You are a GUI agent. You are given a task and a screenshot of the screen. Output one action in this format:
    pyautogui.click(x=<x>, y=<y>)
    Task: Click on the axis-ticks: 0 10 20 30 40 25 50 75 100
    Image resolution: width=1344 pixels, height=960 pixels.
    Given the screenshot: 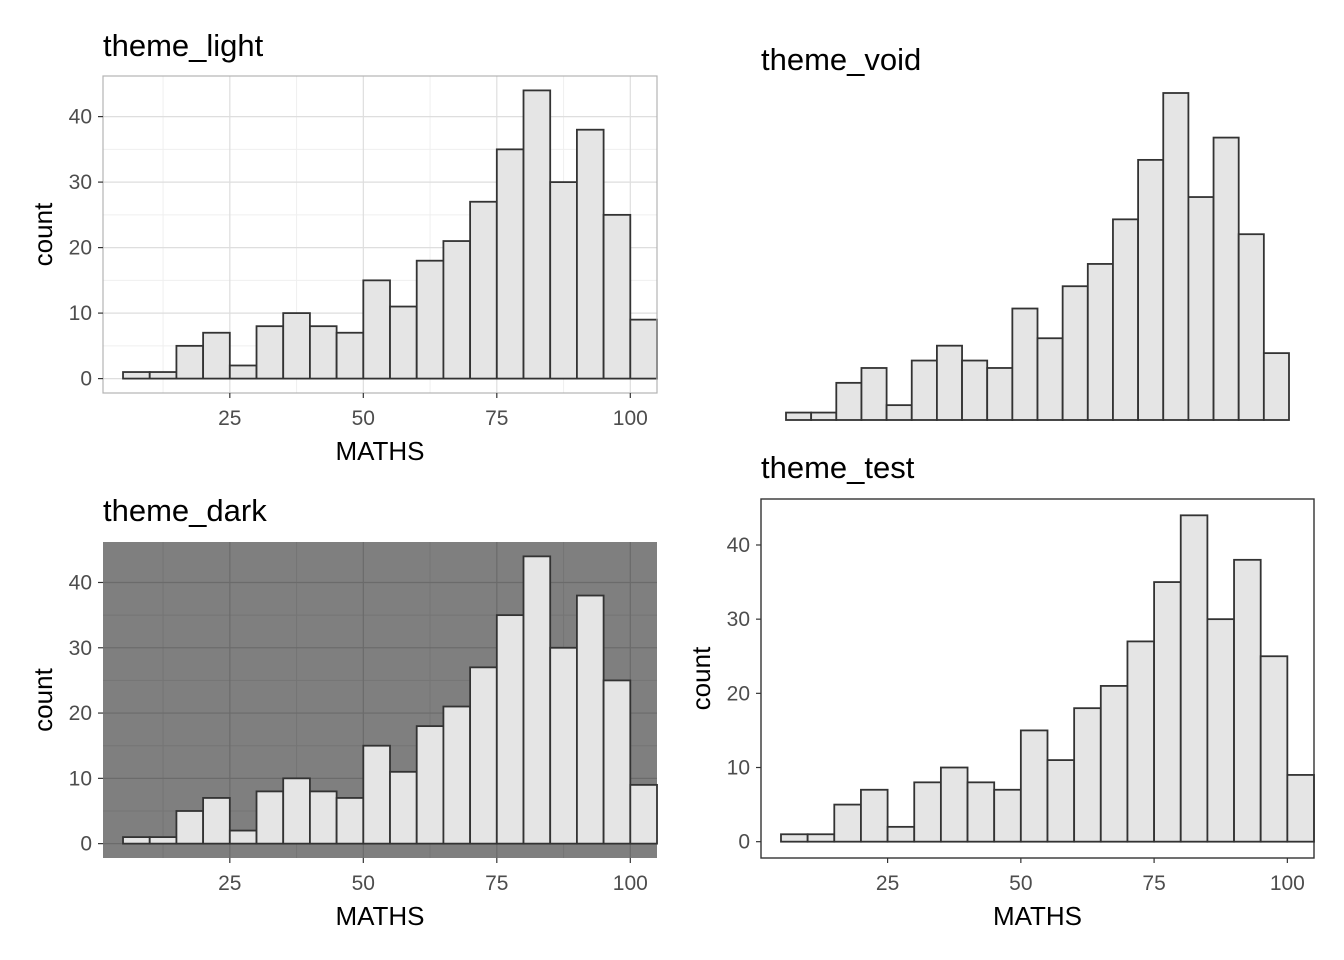 What is the action you would take?
    pyautogui.click(x=358, y=268)
    